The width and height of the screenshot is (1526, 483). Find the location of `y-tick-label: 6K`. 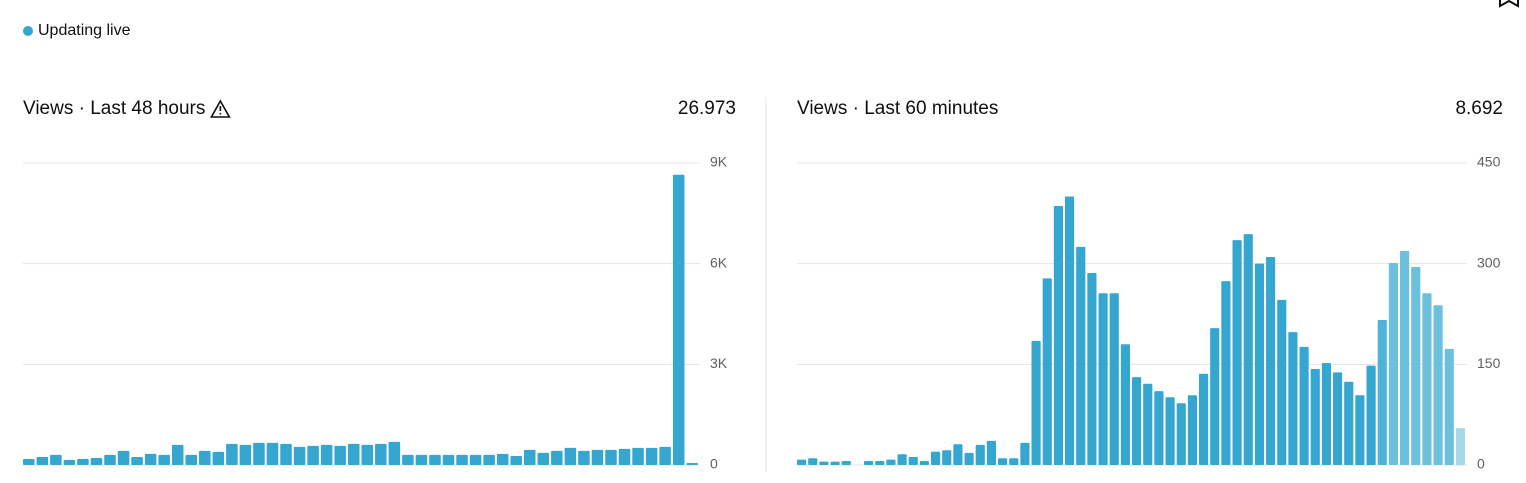

y-tick-label: 6K is located at coordinates (719, 262).